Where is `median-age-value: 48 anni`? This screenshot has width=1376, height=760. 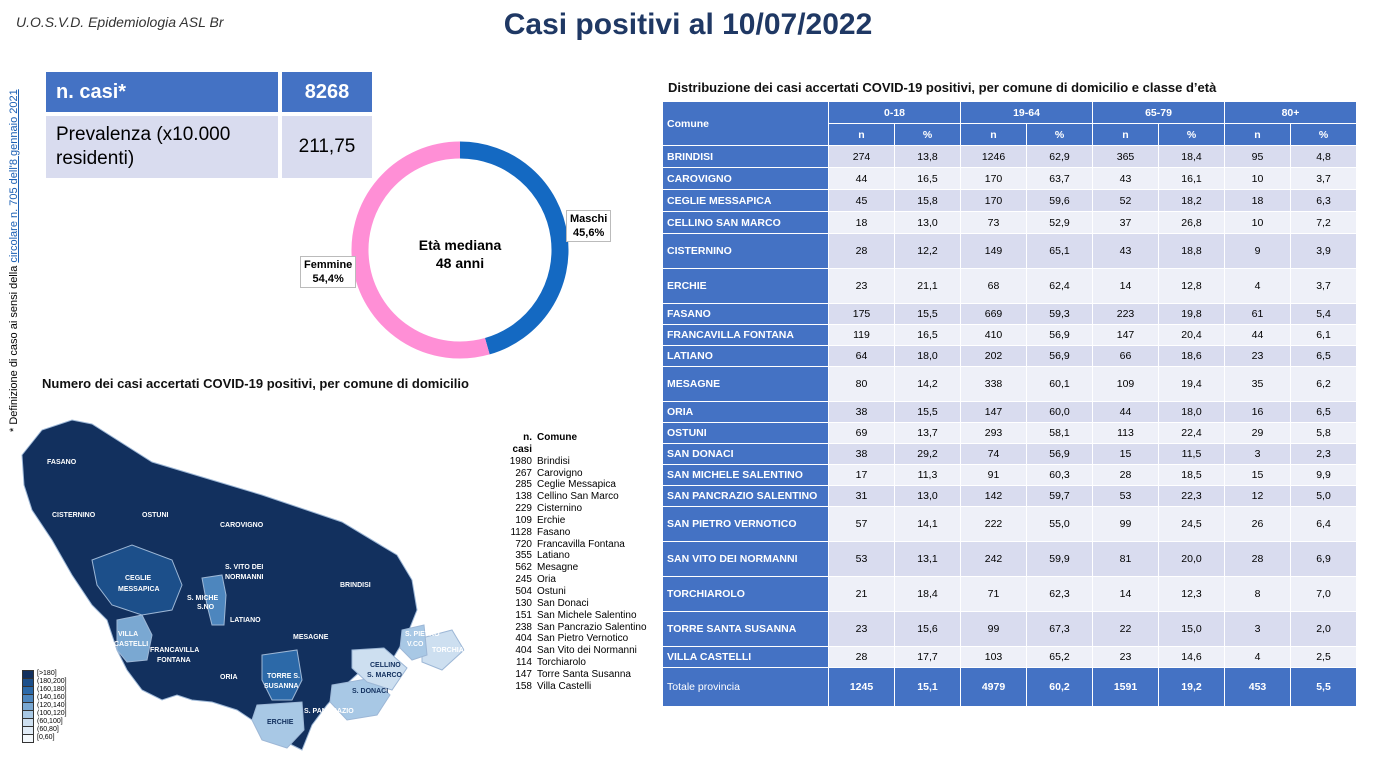 median-age-value: 48 anni is located at coordinates (460, 263).